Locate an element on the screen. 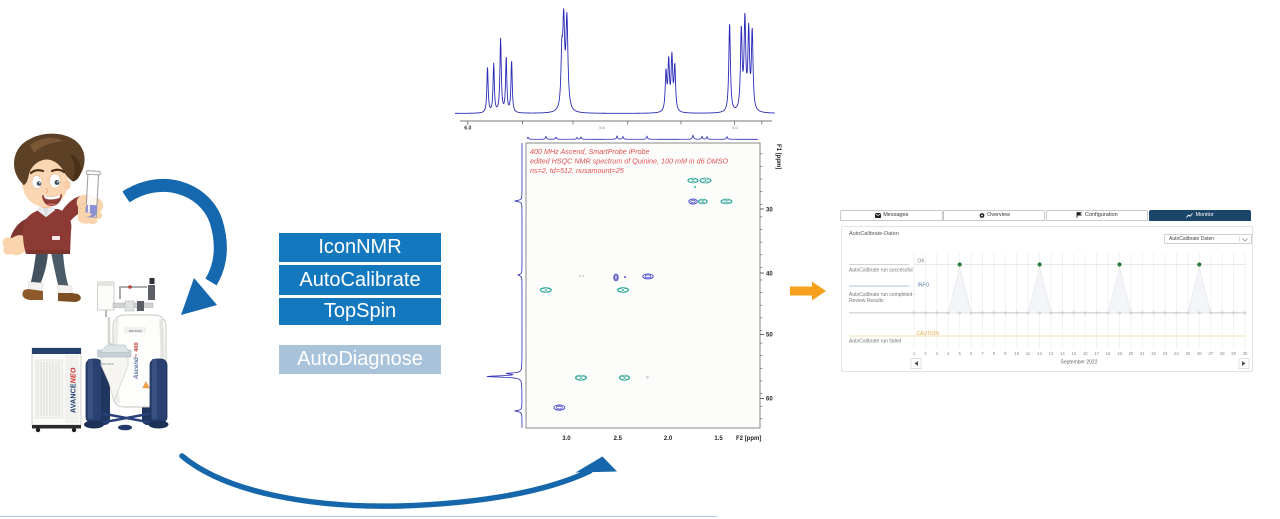  svg-text: 12 is located at coordinates (1039, 353).